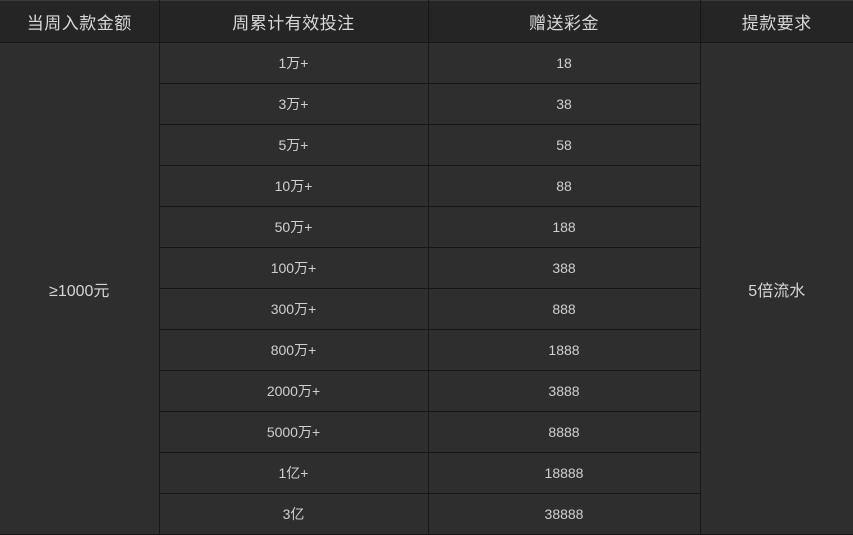 The height and width of the screenshot is (535, 853). What do you see at coordinates (564, 514) in the screenshot?
I see `bonus-amount-cell: 38888` at bounding box center [564, 514].